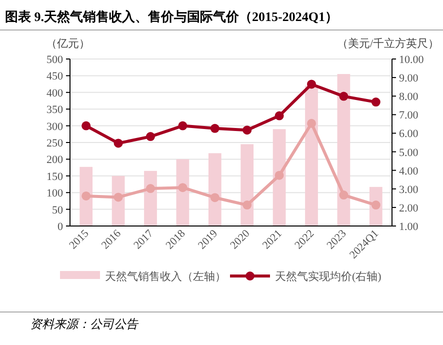 The width and height of the screenshot is (443, 345). What do you see at coordinates (58, 210) in the screenshot?
I see `y-tick-label: 50` at bounding box center [58, 210].